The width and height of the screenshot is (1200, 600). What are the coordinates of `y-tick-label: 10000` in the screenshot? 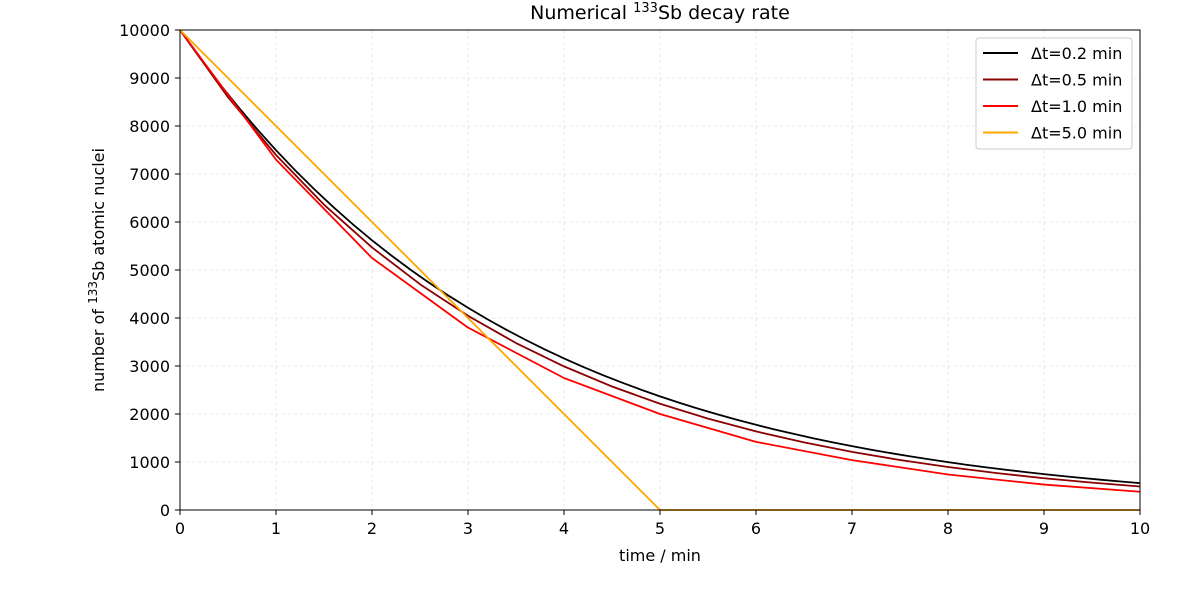 It's located at (144, 30).